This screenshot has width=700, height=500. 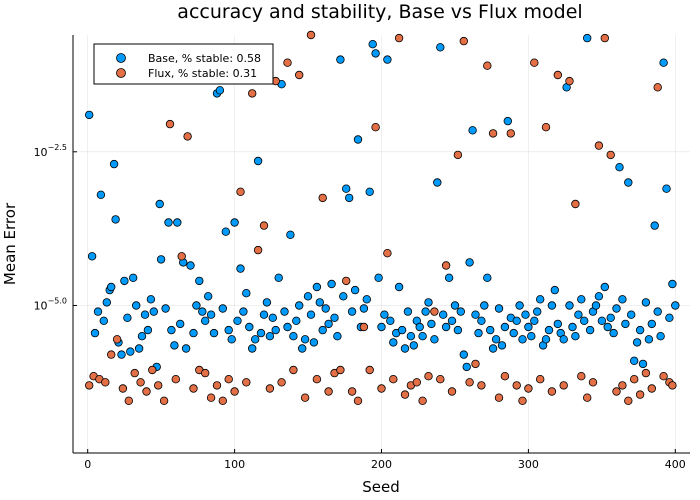 I want to click on x-tick-label: 400, so click(x=675, y=464).